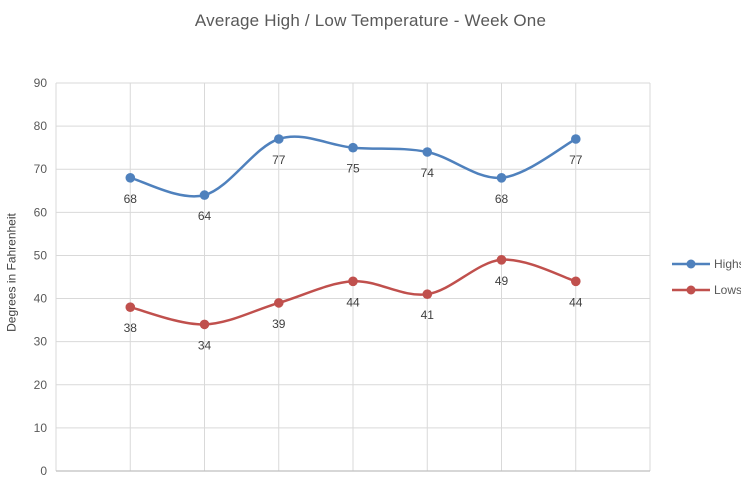 Image resolution: width=741 pixels, height=486 pixels. I want to click on lows-data-label: 39, so click(279, 324).